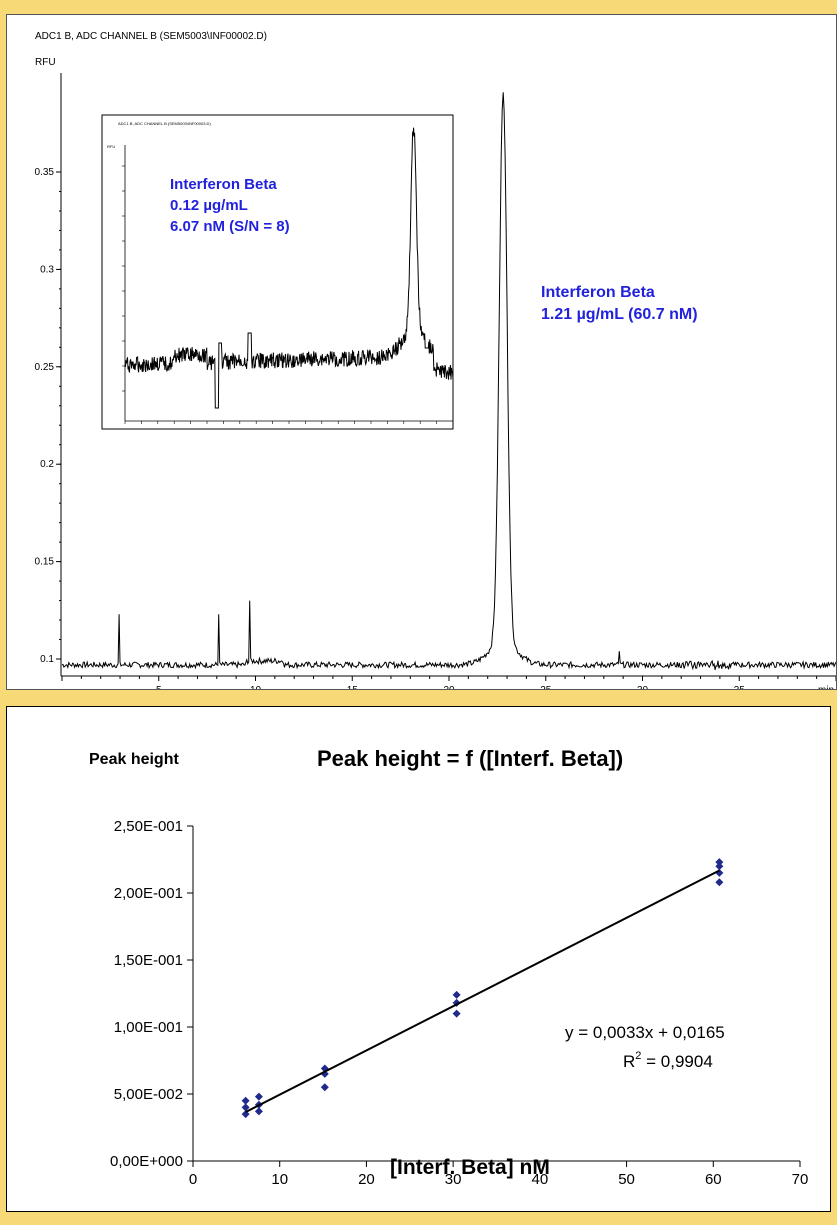 Image resolution: width=837 pixels, height=1225 pixels. I want to click on x-tick-label: 15, so click(353, 687).